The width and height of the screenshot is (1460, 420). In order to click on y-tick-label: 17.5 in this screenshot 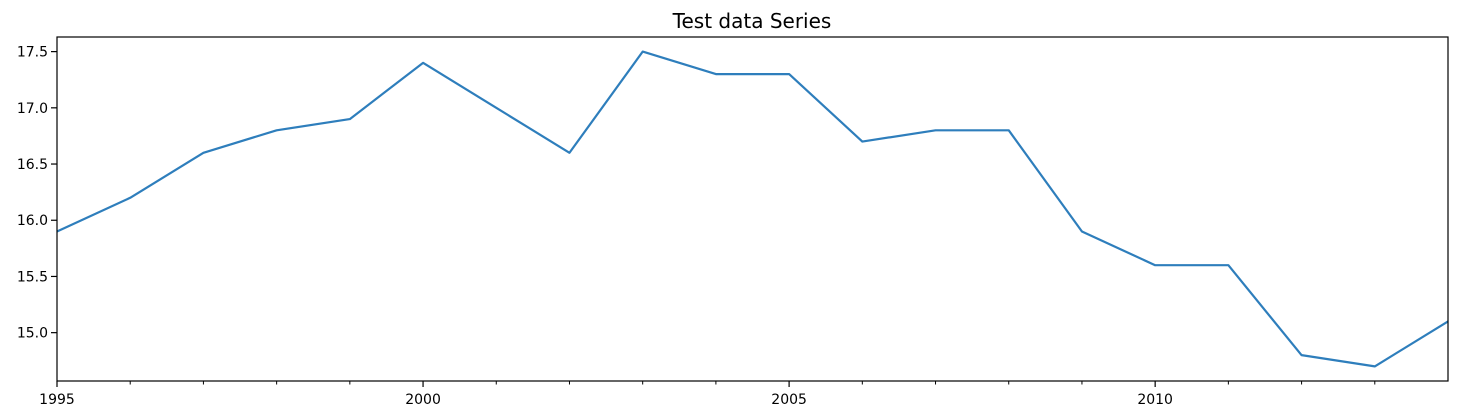, I will do `click(32, 53)`.